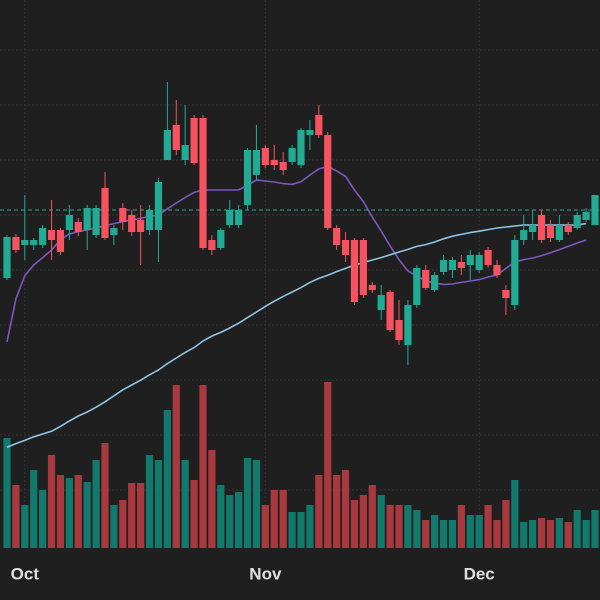 The width and height of the screenshot is (600, 600). What do you see at coordinates (265, 573) in the screenshot?
I see `x-tick-label: Nov` at bounding box center [265, 573].